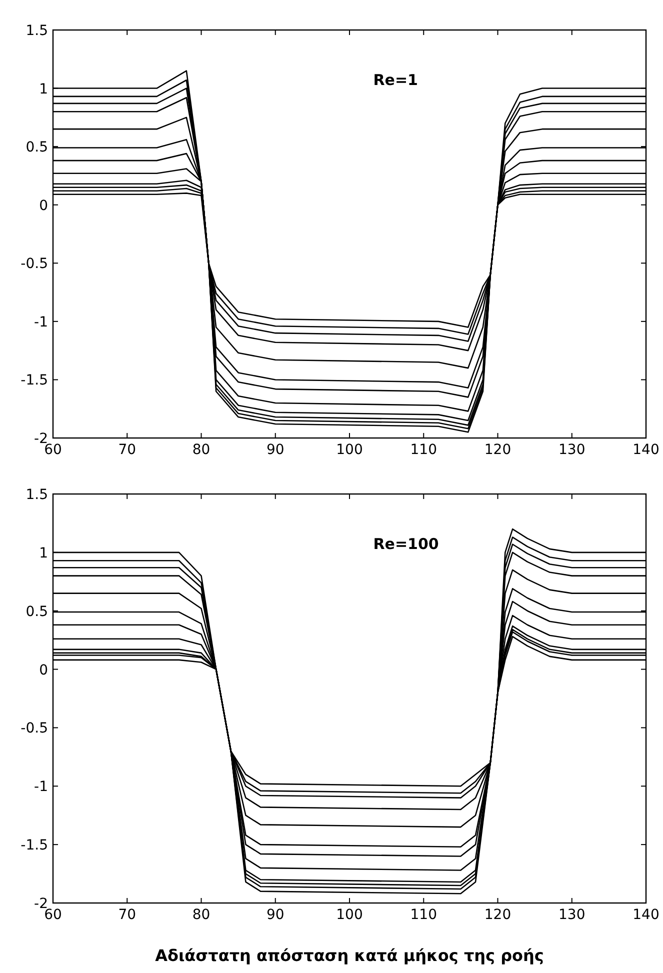  What do you see at coordinates (395, 80) in the screenshot?
I see `annotation: Re=1` at bounding box center [395, 80].